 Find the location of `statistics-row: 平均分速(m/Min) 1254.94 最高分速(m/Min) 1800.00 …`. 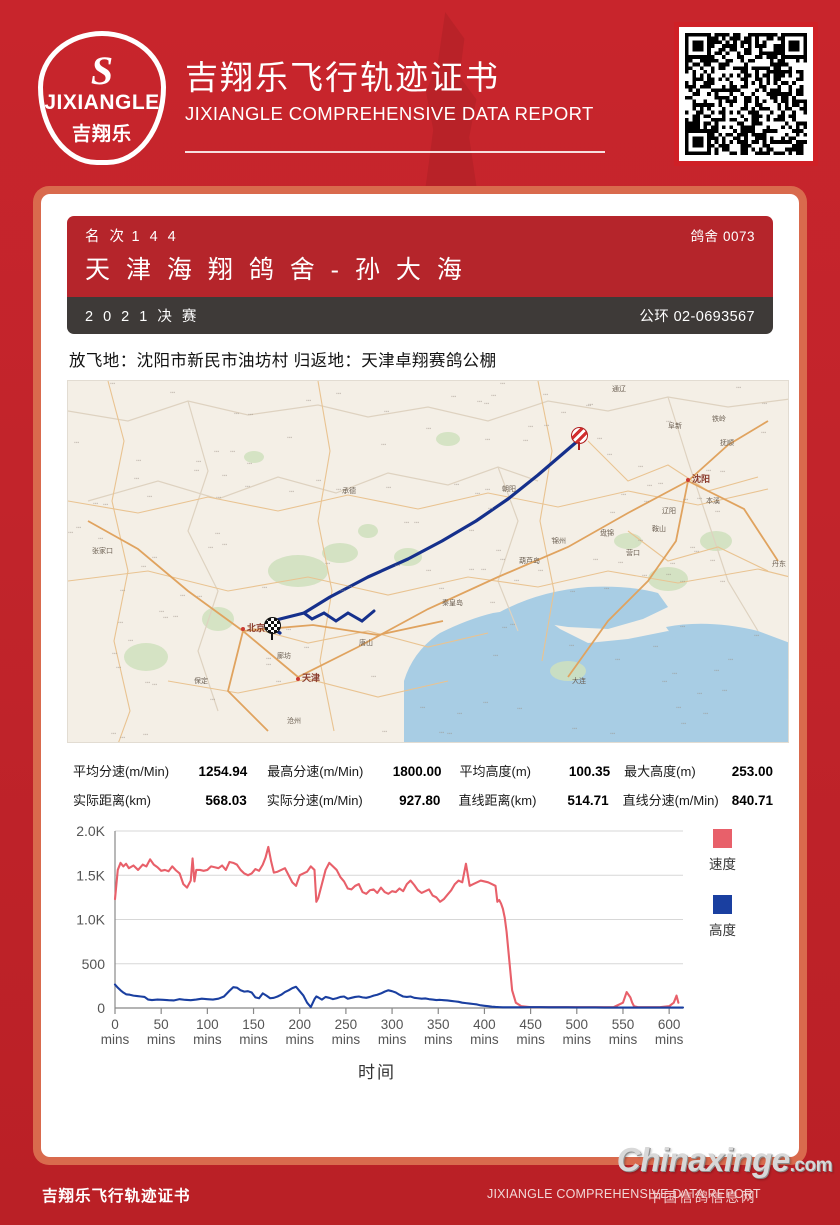

statistics-row: 平均分速(m/Min) 1254.94 最高分速(m/Min) 1800.00 … is located at coordinates (420, 770).